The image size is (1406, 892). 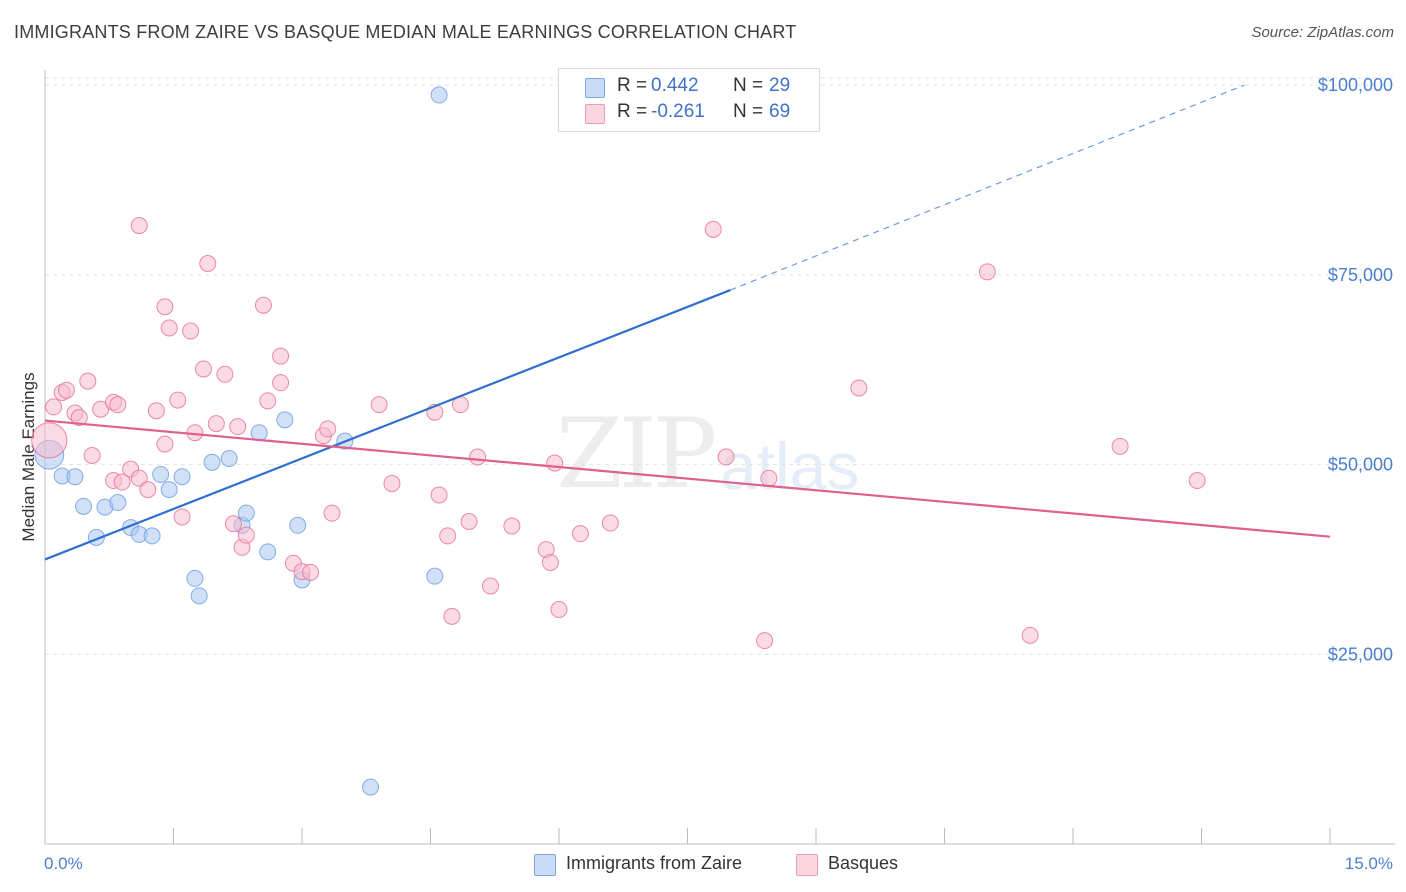 I want to click on y-tick-label: $75,000, so click(x=1360, y=275).